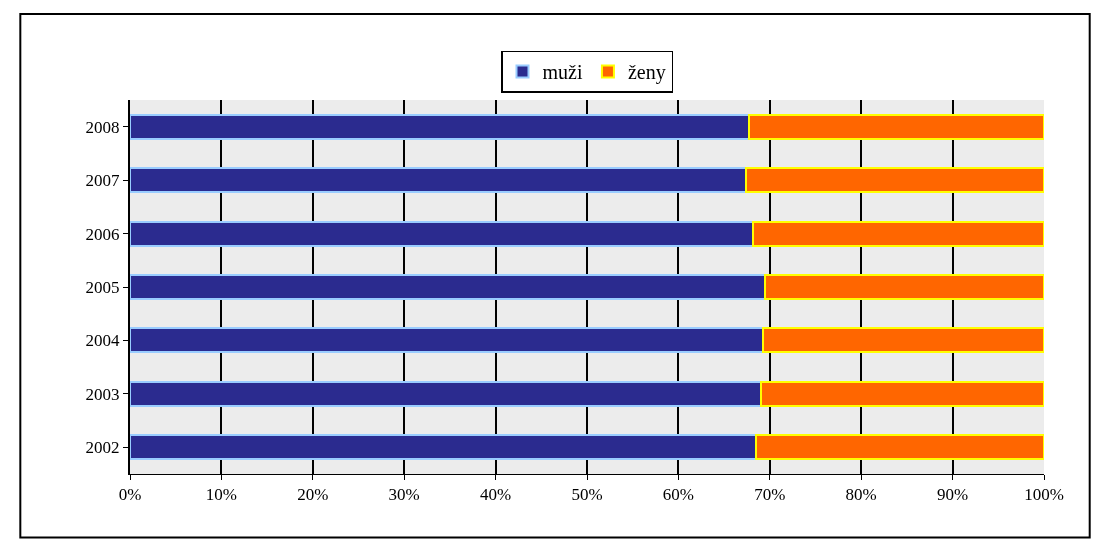  Describe the element at coordinates (562, 72) in the screenshot. I see `legend-label: muži` at that location.